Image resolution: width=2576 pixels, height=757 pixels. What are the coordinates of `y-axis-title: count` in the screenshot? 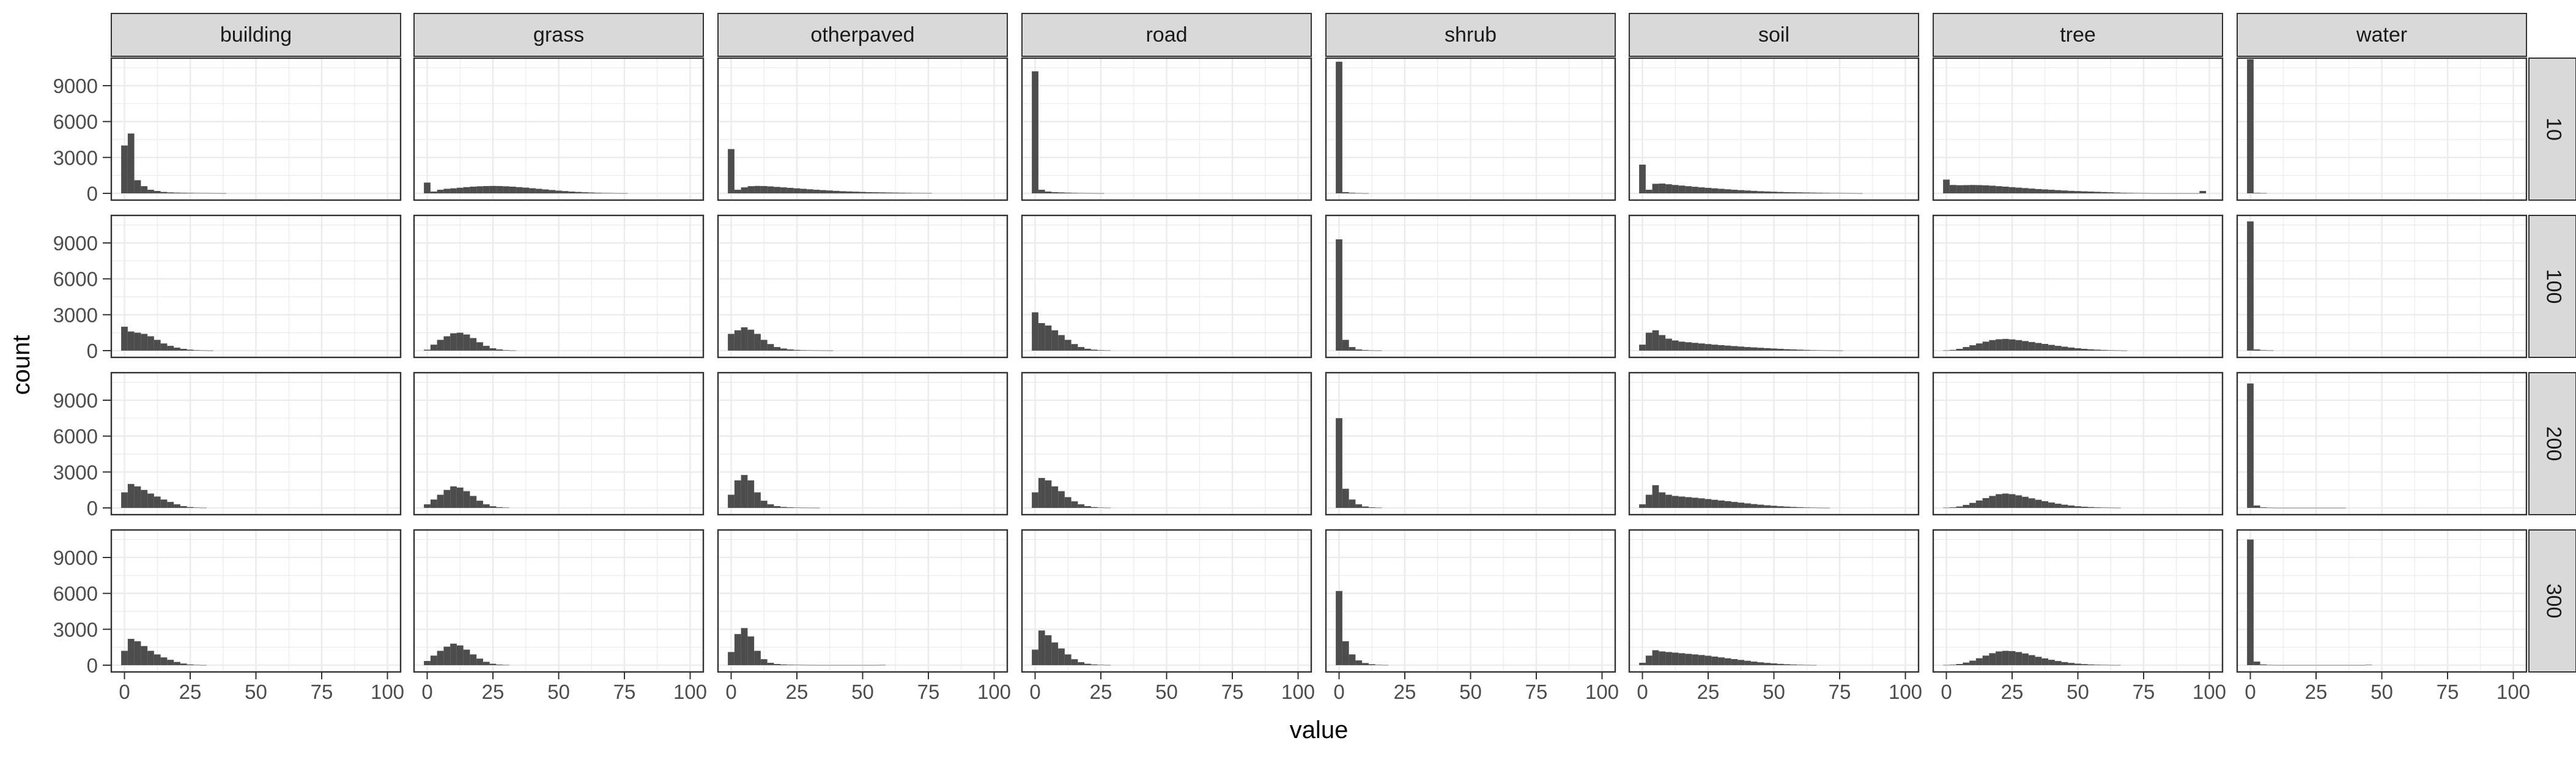 It's located at (21, 365).